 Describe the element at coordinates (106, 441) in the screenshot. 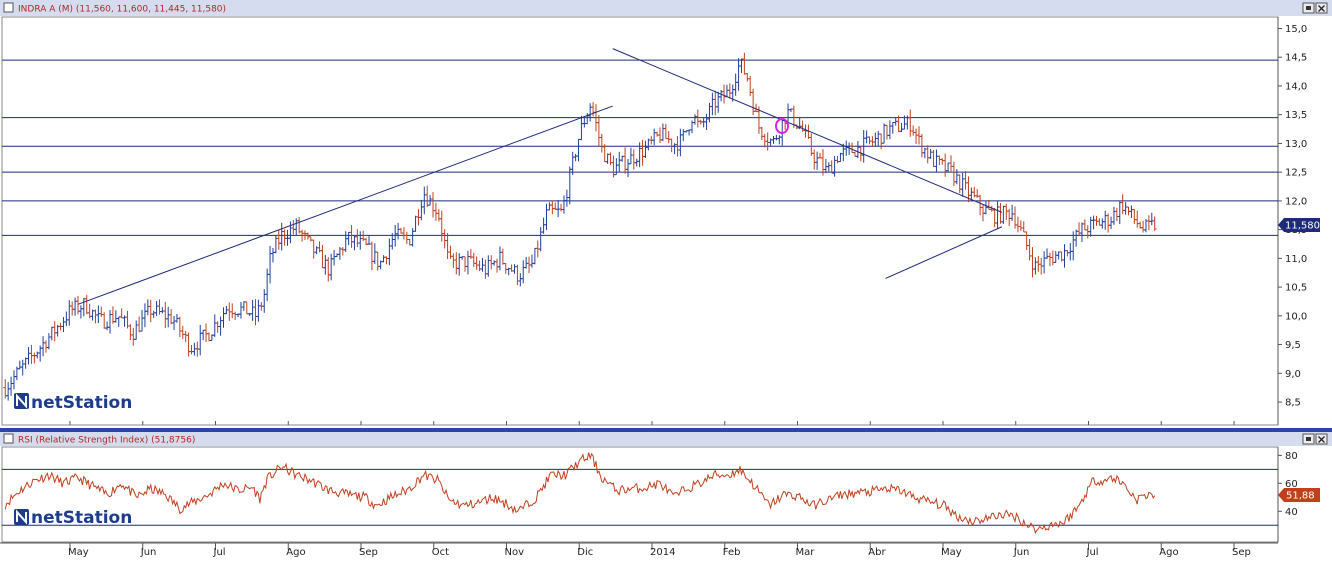

I see `rsi-panel-title: RSI (Relative Strength Index) (51,8756)` at that location.